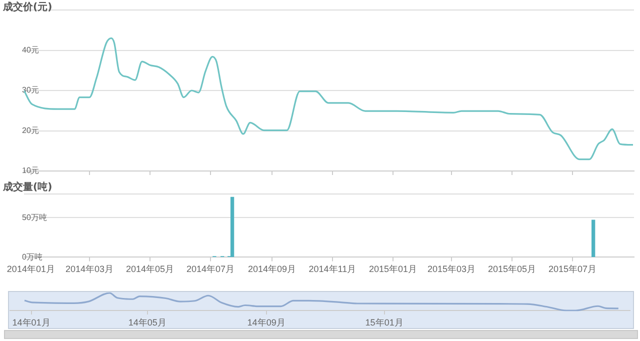  I want to click on x-tick-label: 2014年03月, so click(89, 269).